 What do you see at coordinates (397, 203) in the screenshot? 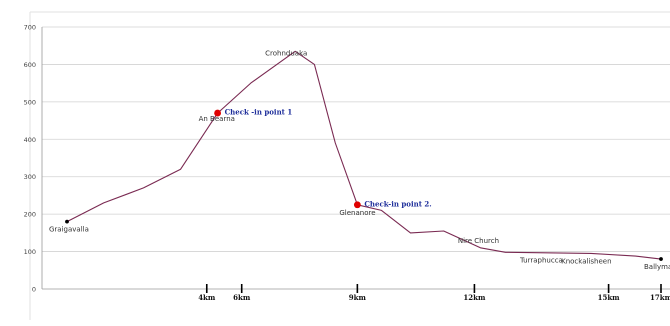
I see `checkpoint-label-2: Check-in point 2.` at bounding box center [397, 203].